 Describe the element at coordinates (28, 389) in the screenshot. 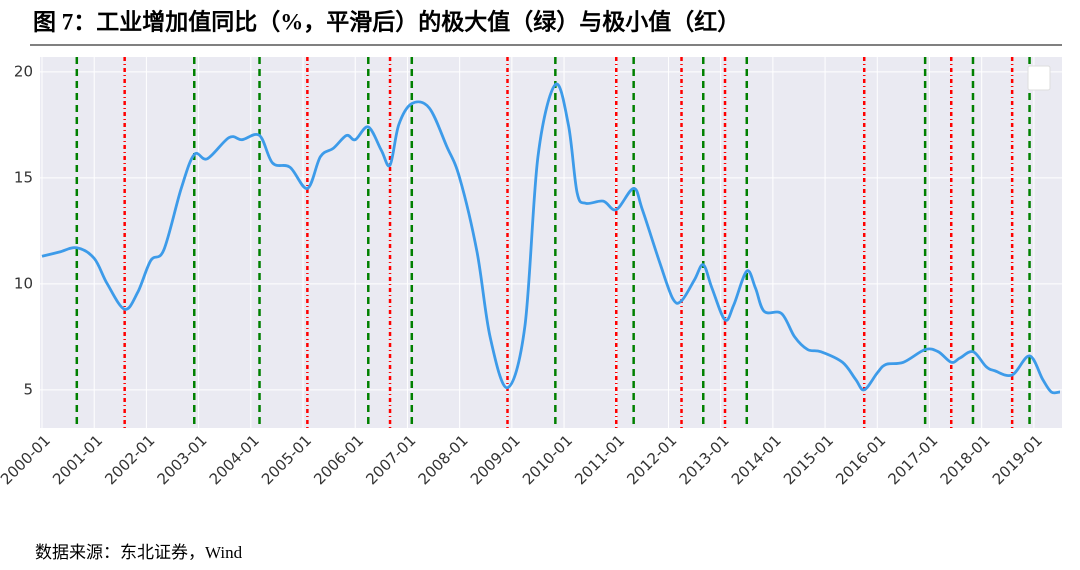

I see `y-tick-label: 5` at that location.